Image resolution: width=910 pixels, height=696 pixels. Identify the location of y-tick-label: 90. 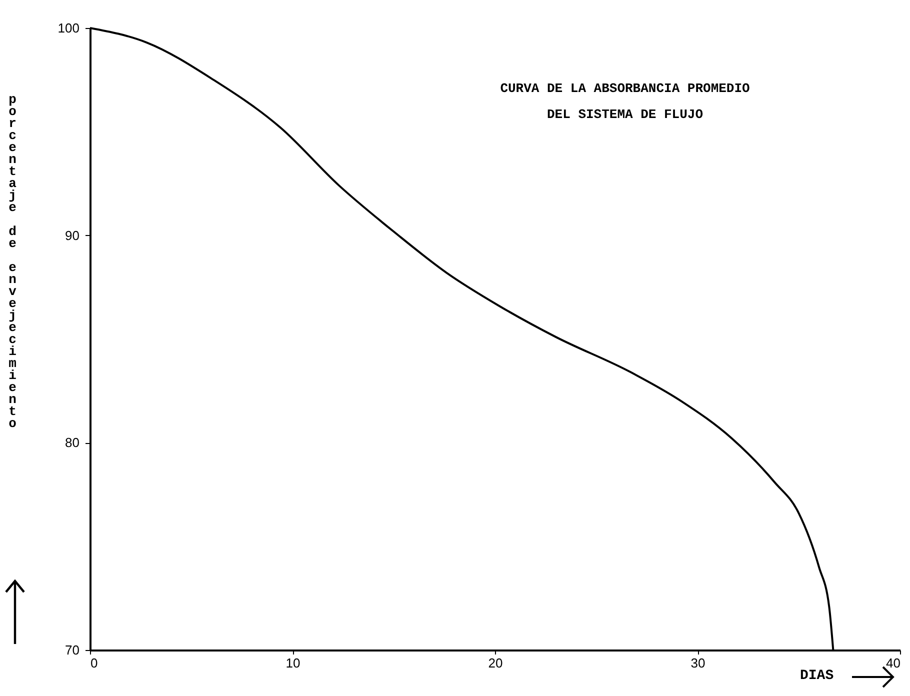
(72, 235).